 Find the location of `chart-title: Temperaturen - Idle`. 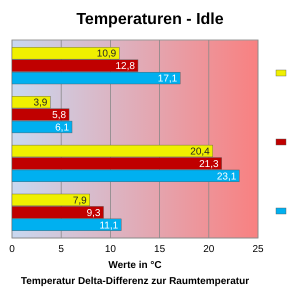

chart-title: Temperaturen - Idle is located at coordinates (150, 19).